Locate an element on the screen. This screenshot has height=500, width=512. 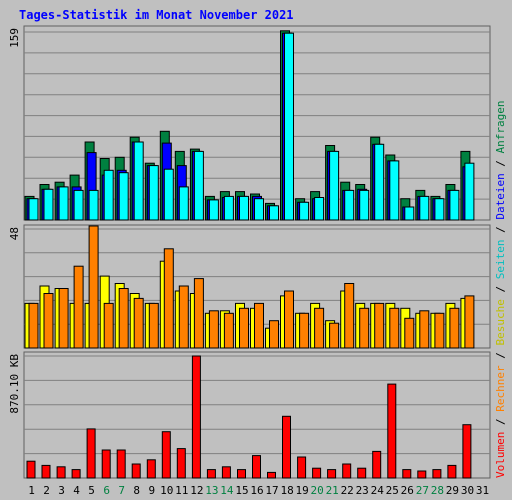
x-tick-label: 7 is located at coordinates (121, 490).